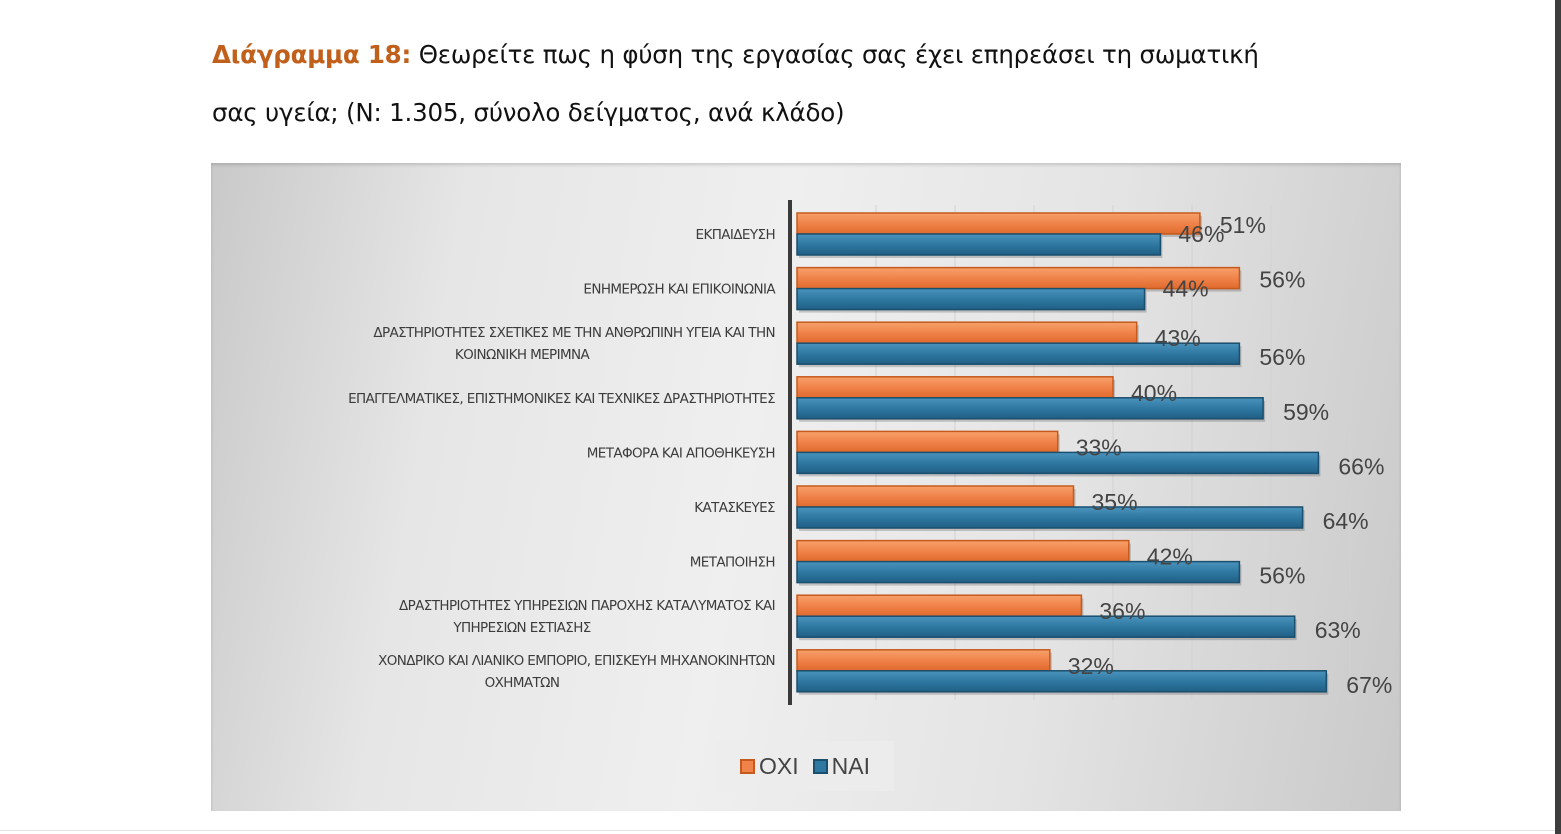  Describe the element at coordinates (1282, 280) in the screenshot. I see `data-label-oxi: 56%` at that location.